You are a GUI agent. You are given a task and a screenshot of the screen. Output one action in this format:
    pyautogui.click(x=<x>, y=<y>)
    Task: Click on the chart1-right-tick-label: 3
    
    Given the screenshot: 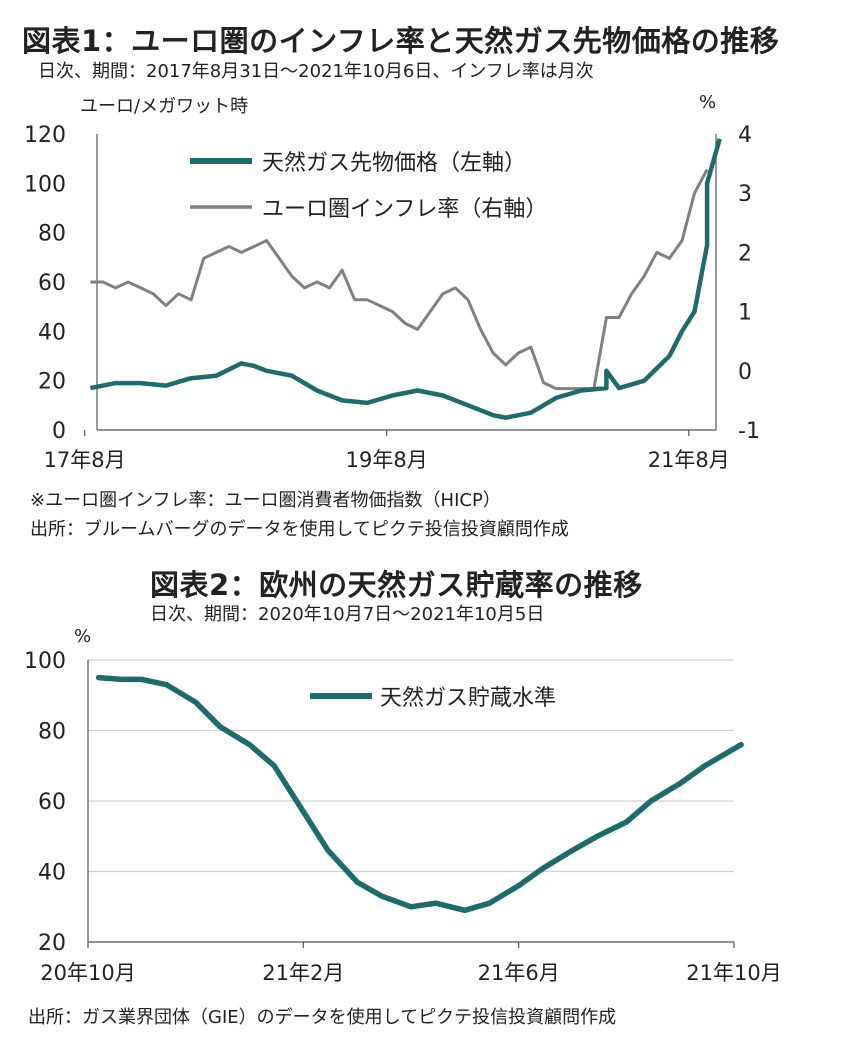 What is the action you would take?
    pyautogui.click(x=745, y=194)
    